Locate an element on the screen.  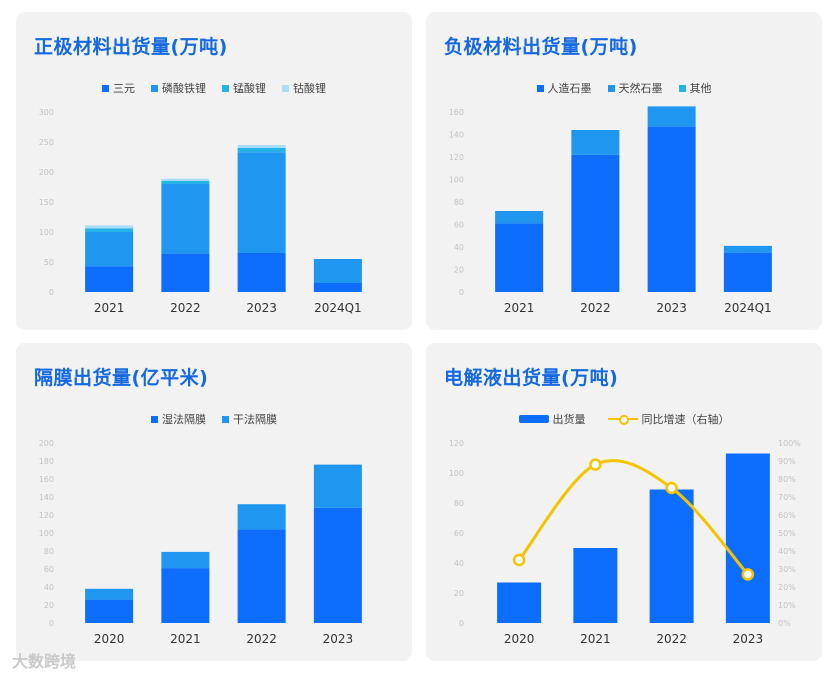
chart-title: 负极材料出货量(万吨) is located at coordinates (541, 47).